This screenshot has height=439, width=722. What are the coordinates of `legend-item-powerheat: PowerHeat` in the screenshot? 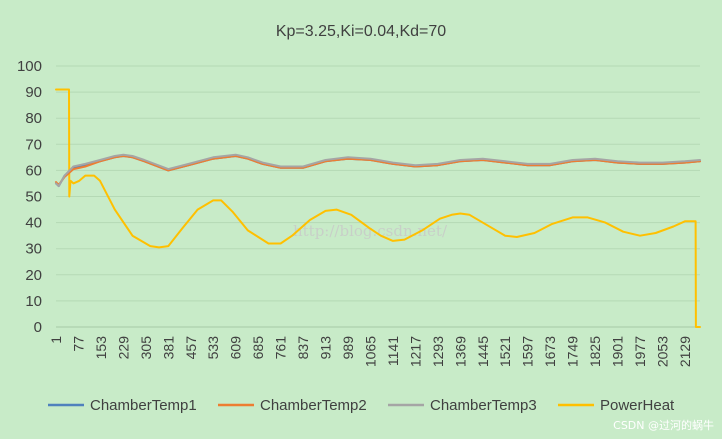 It's located at (616, 405).